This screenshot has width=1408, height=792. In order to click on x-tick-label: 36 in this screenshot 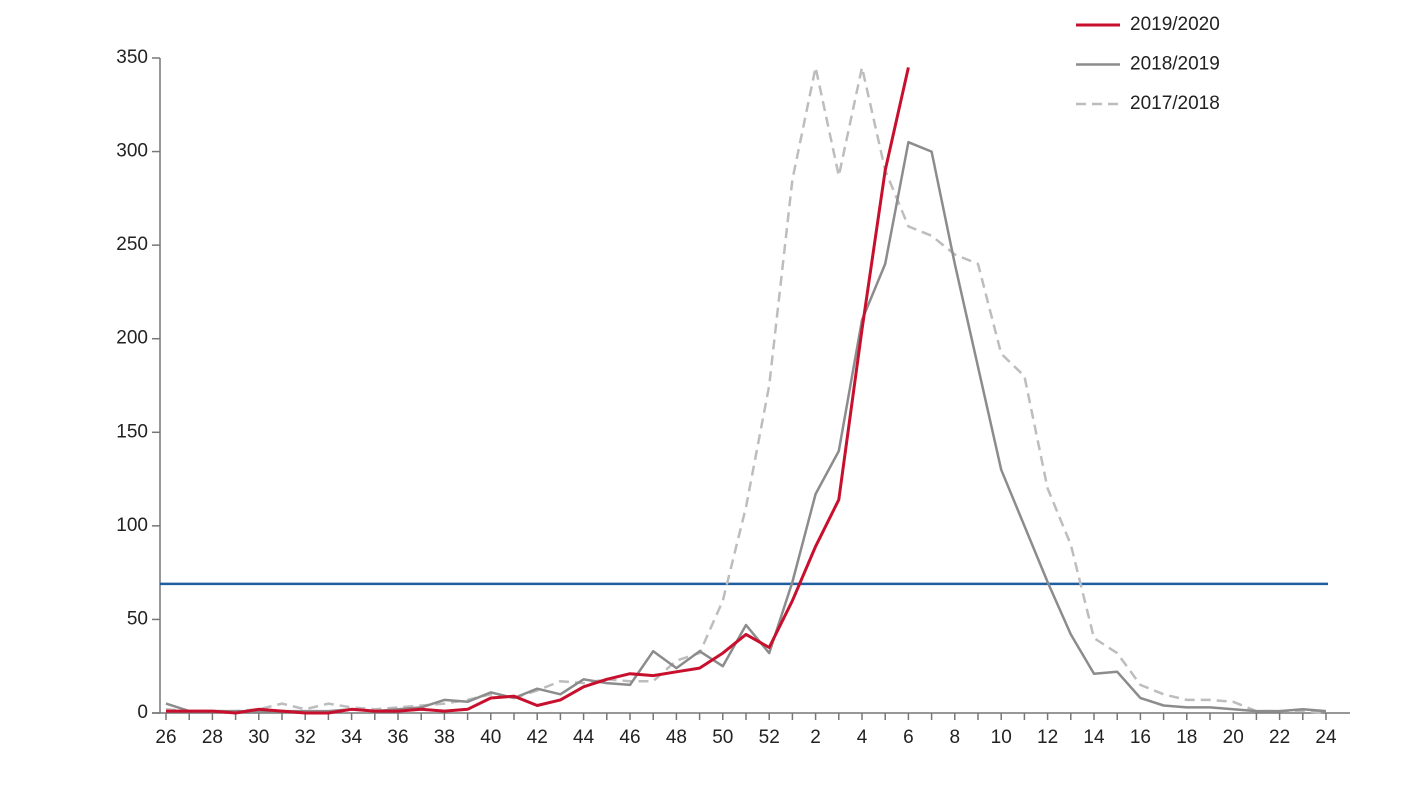, I will do `click(397, 737)`.